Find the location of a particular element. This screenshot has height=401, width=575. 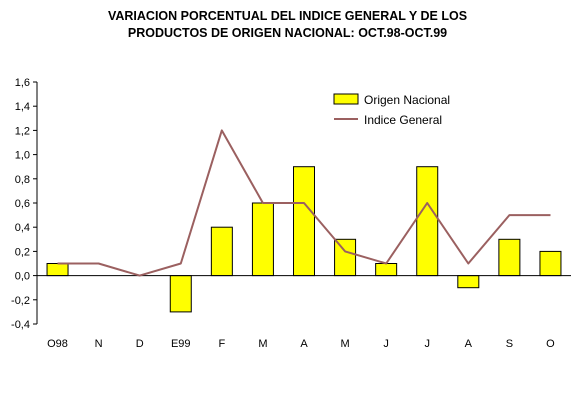

y-tick-label: 1,0 is located at coordinates (22, 156).